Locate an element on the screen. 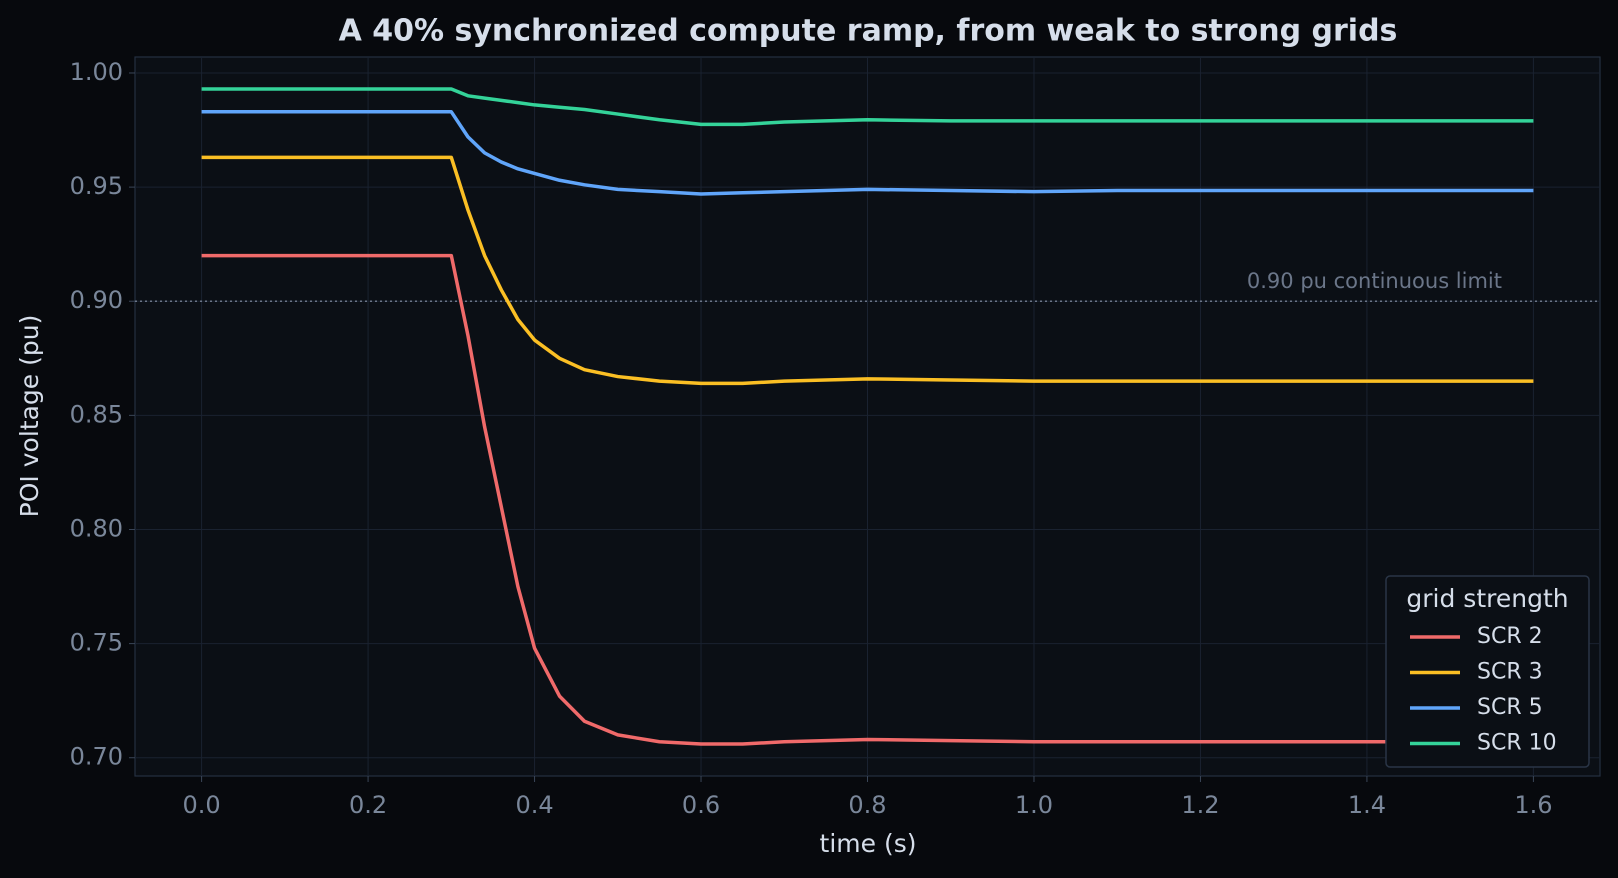 The image size is (1618, 878). x-tick-label: 1.4 is located at coordinates (1367, 805).